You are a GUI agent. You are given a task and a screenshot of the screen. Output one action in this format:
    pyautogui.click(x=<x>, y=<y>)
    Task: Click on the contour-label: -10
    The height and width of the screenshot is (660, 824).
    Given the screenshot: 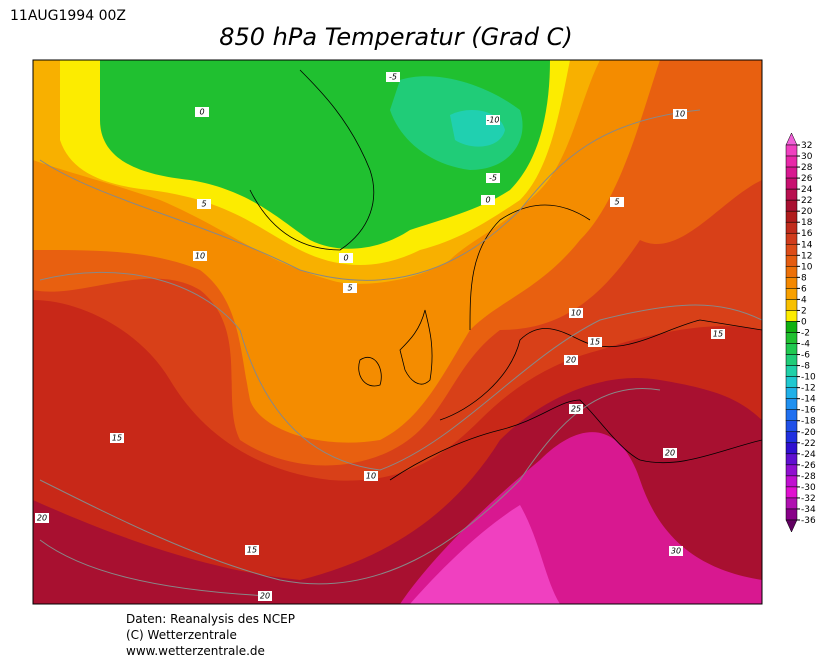 What is the action you would take?
    pyautogui.click(x=492, y=120)
    